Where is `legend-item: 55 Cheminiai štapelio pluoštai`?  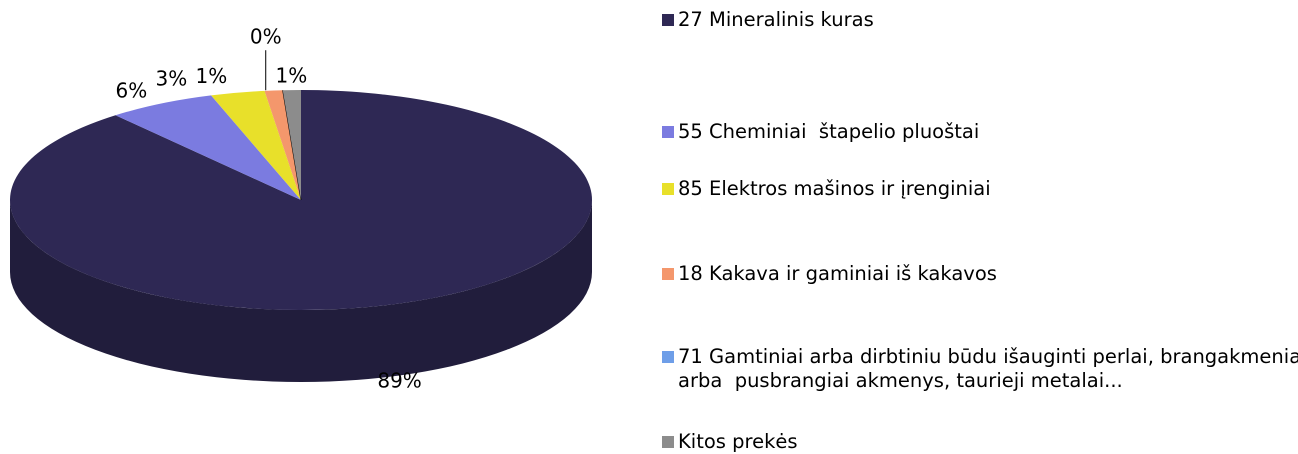 legend-item: 55 Cheminiai štapelio pluoštai is located at coordinates (980, 132).